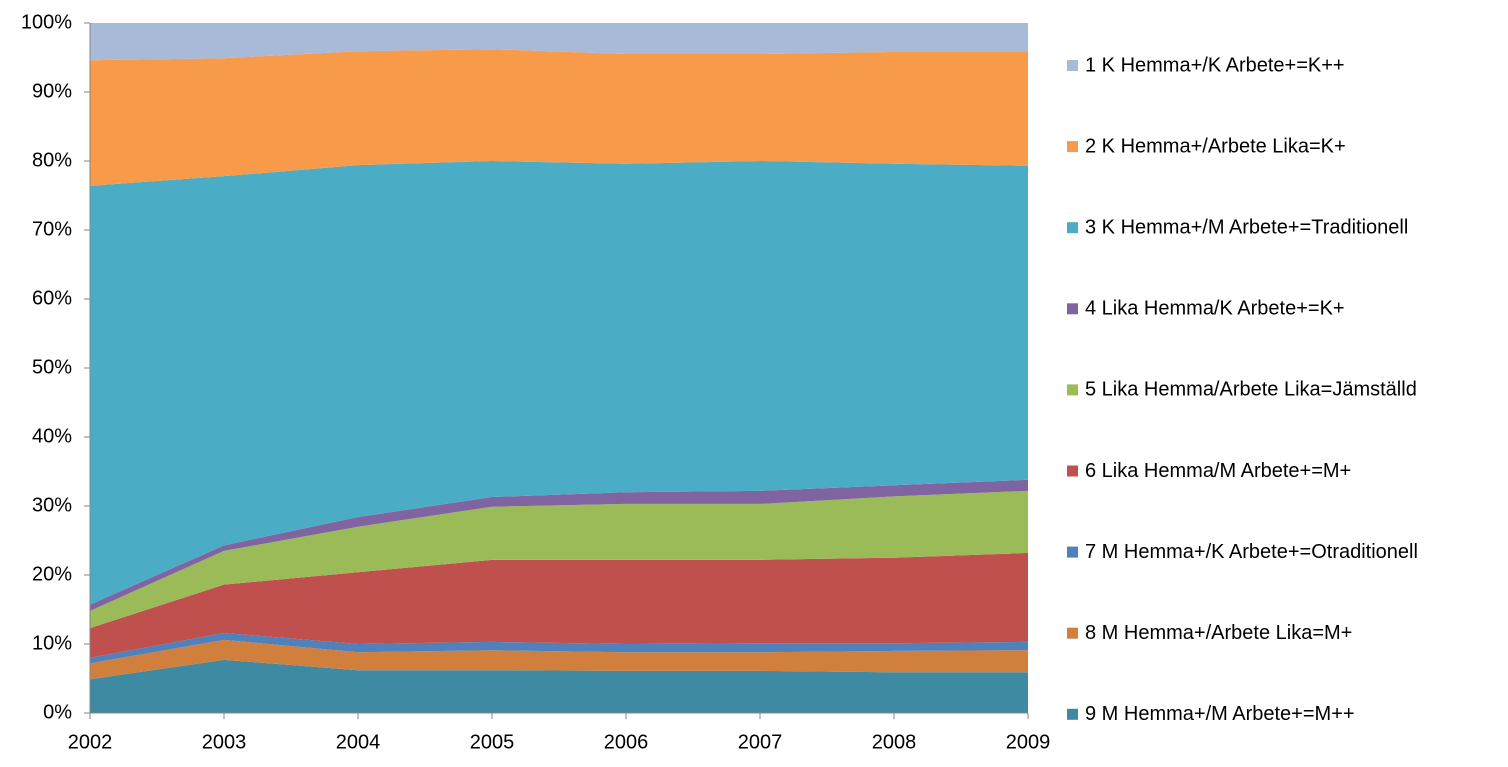  I want to click on x-tick-label: 2003, so click(224, 742).